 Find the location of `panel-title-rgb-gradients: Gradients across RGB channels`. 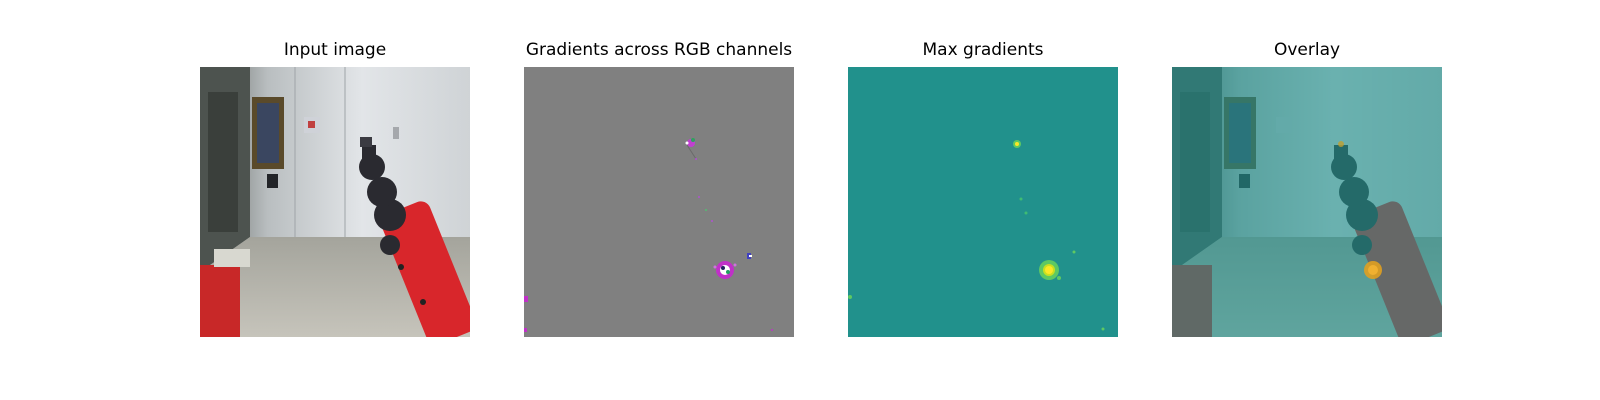

panel-title-rgb-gradients: Gradients across RGB channels is located at coordinates (659, 50).